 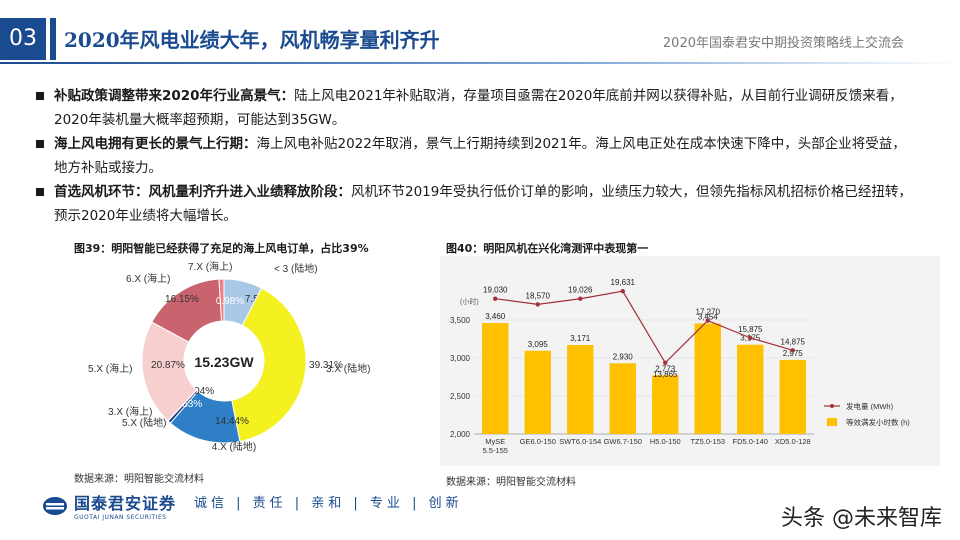 What do you see at coordinates (155, 144) in the screenshot?
I see `bullet-lead: 海上风电拥有更长的景气上行期：` at bounding box center [155, 144].